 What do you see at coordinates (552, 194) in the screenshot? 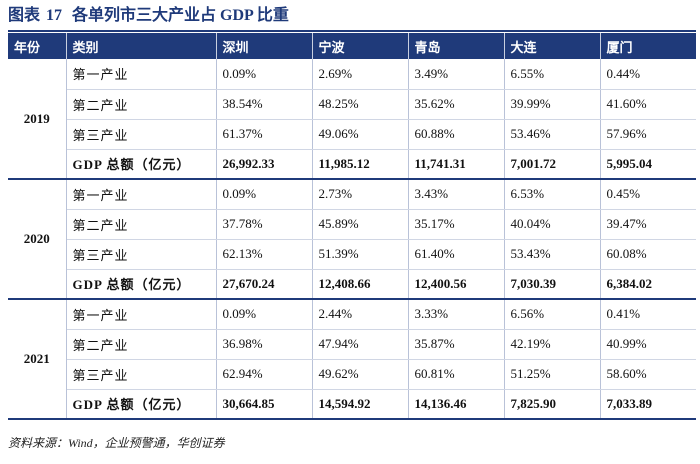
I see `value-cell: 6.53%` at bounding box center [552, 194].